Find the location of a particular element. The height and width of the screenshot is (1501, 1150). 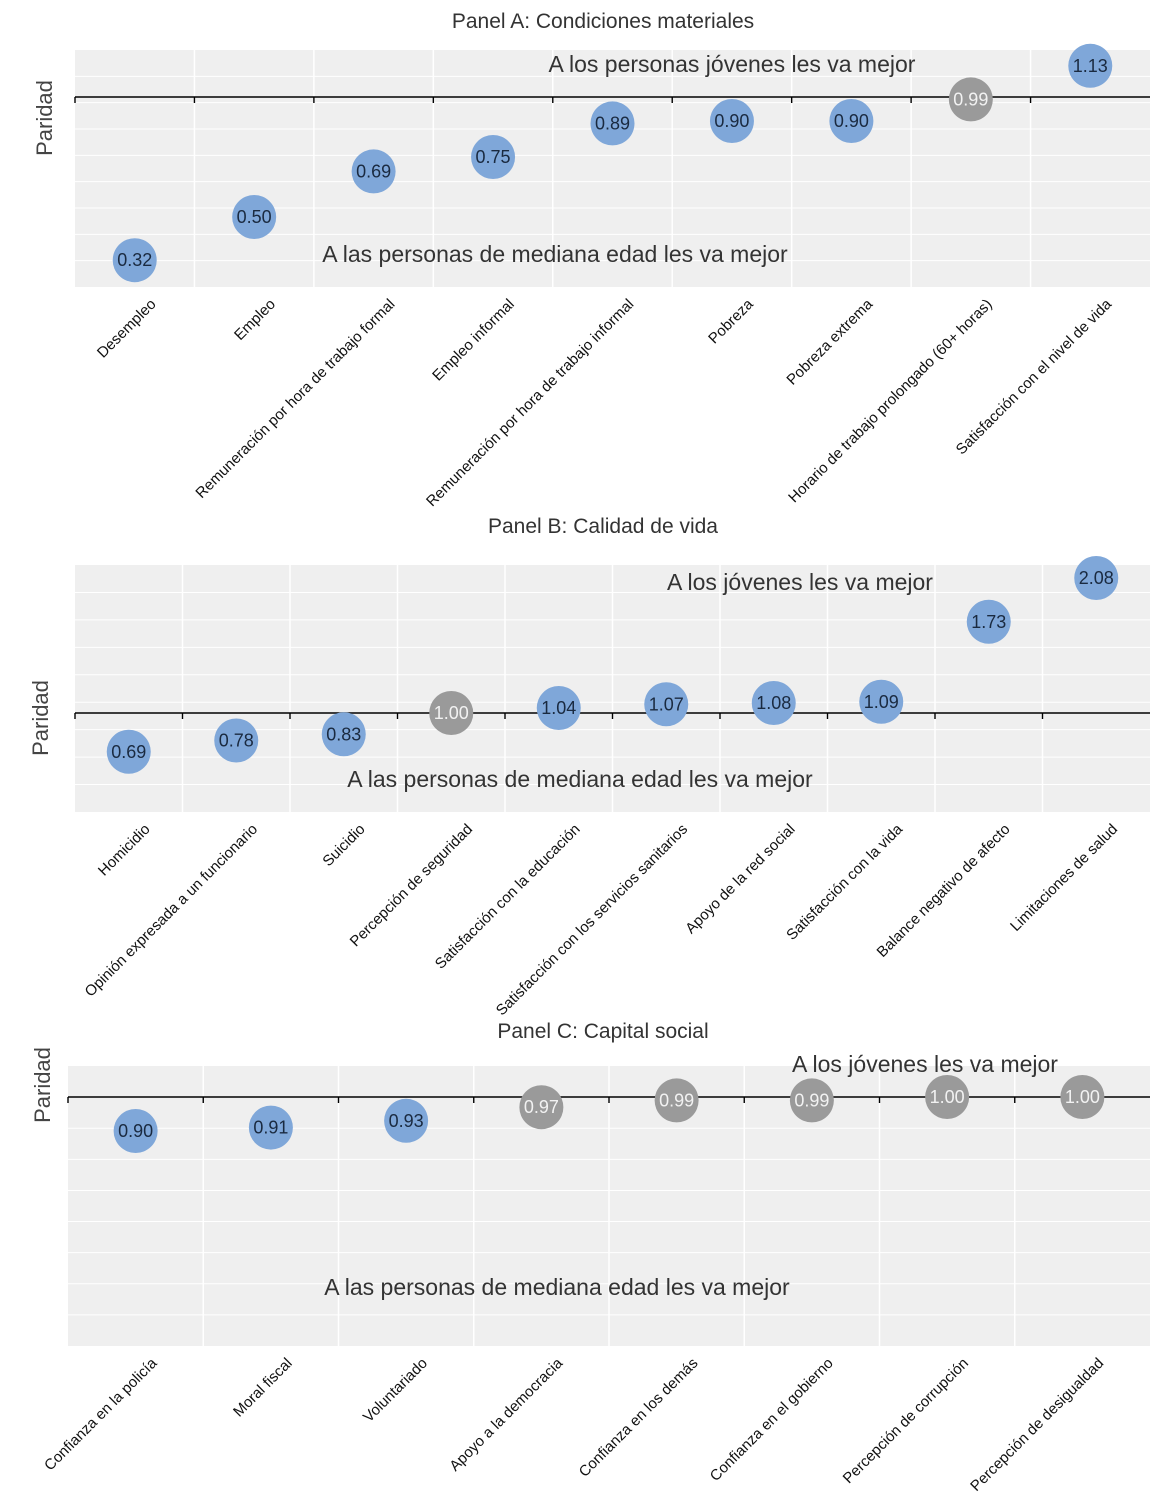

category-label: Moral fiscal is located at coordinates (263, 1388).